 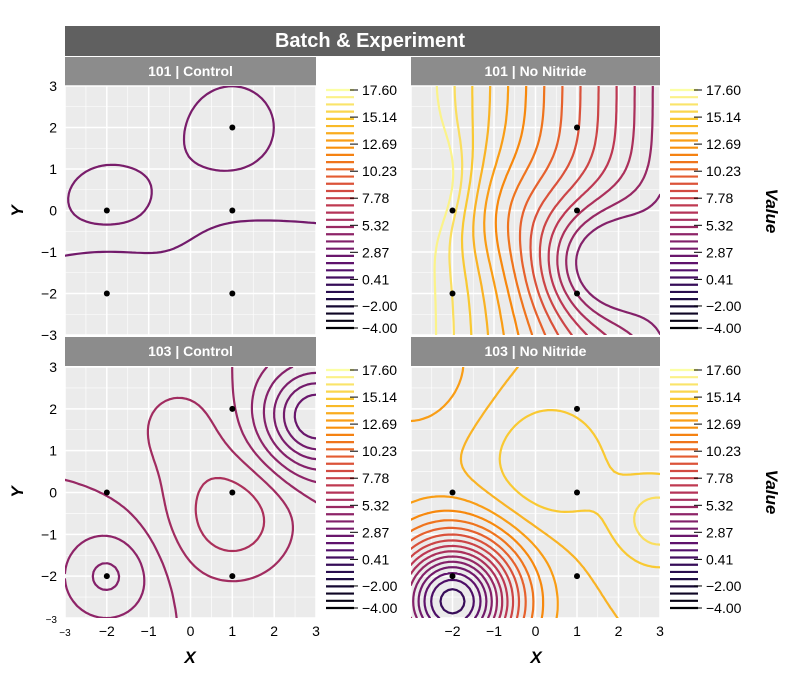 I want to click on x-tick-label: 0, so click(x=536, y=631).